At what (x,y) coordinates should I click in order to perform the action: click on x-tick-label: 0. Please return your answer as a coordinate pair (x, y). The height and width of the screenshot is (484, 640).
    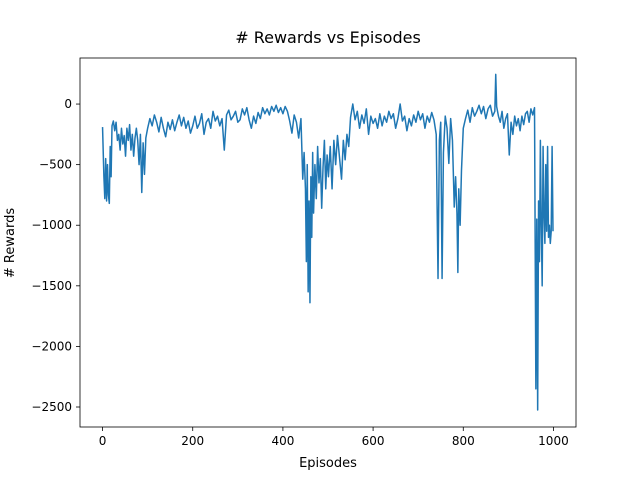
    Looking at the image, I should click on (103, 441).